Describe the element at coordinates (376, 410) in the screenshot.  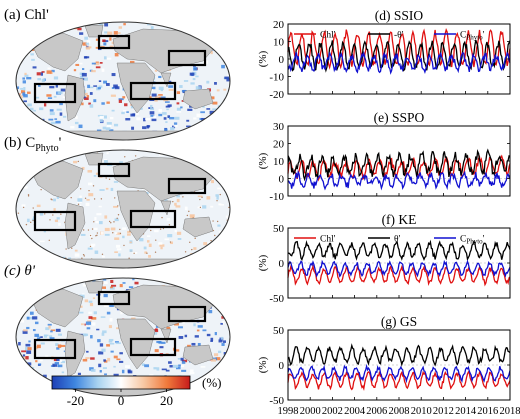
I see `x-tick-label: 2006` at that location.